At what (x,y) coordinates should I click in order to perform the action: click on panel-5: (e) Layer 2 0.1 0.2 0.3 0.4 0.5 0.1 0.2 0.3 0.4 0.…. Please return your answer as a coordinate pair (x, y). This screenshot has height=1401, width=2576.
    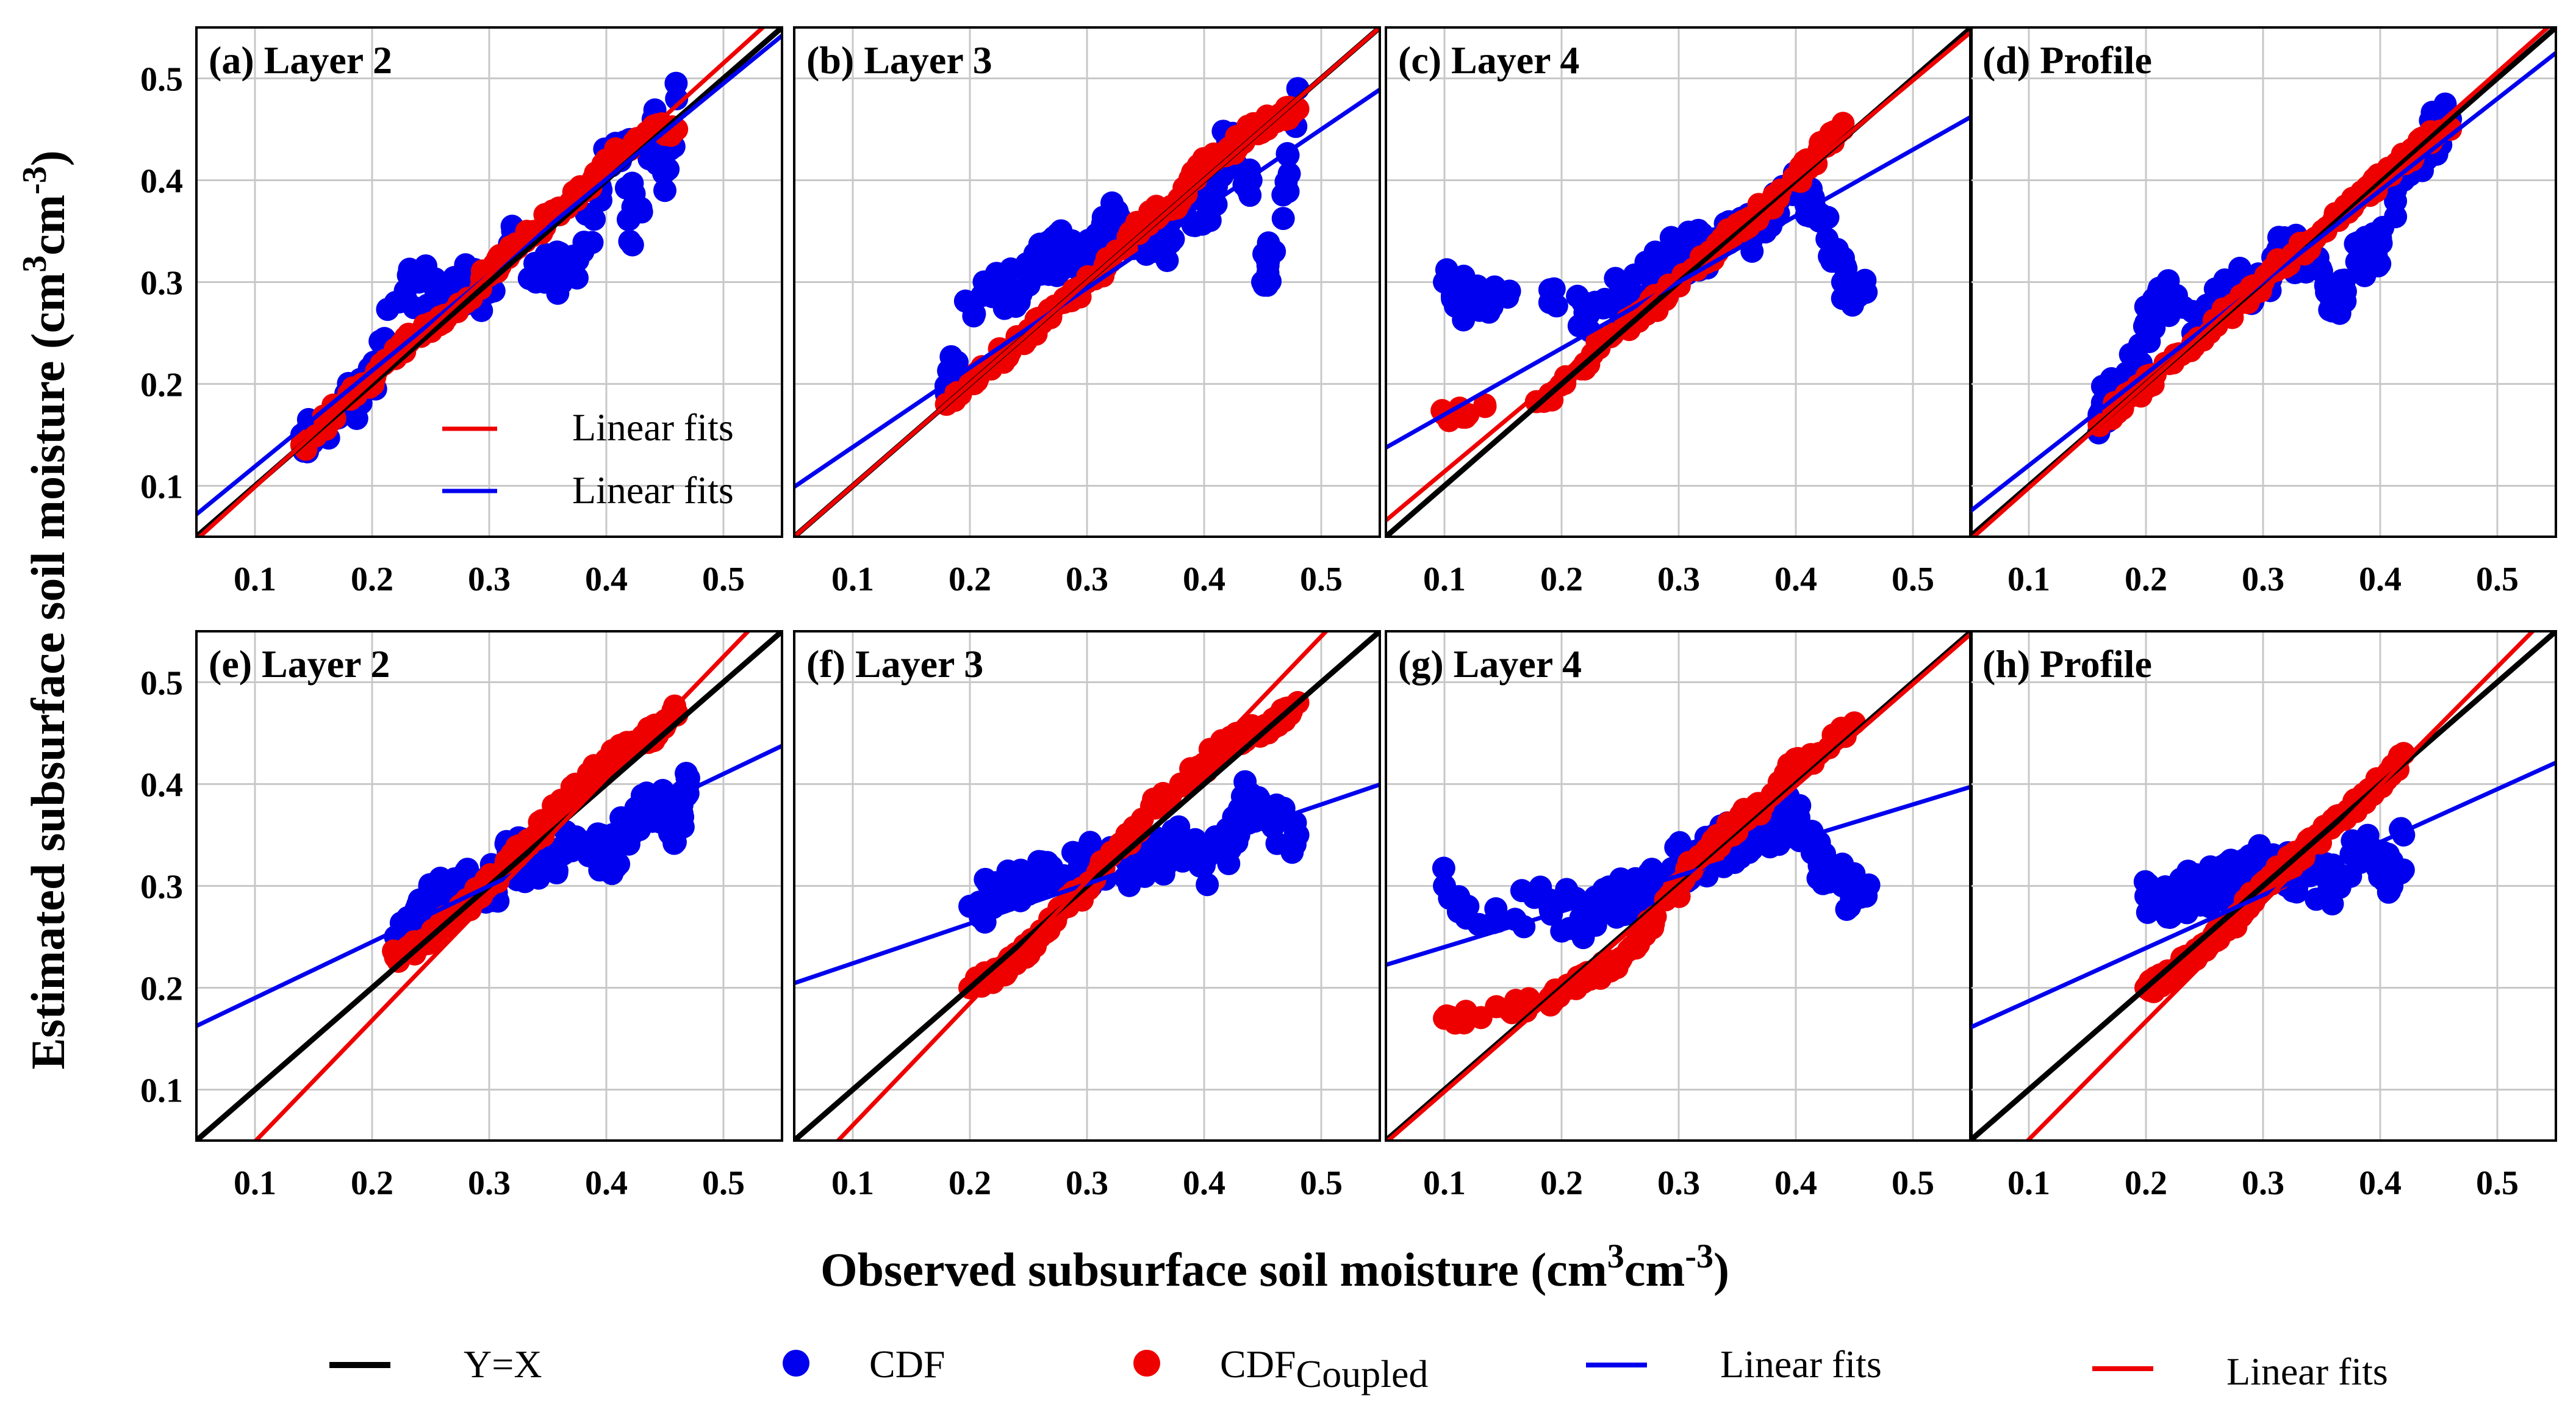
    Looking at the image, I should click on (462, 916).